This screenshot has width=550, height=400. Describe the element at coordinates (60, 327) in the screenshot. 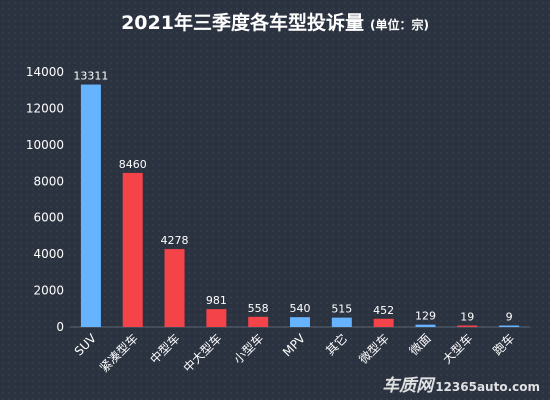

I see `y-tick-label: 0` at that location.